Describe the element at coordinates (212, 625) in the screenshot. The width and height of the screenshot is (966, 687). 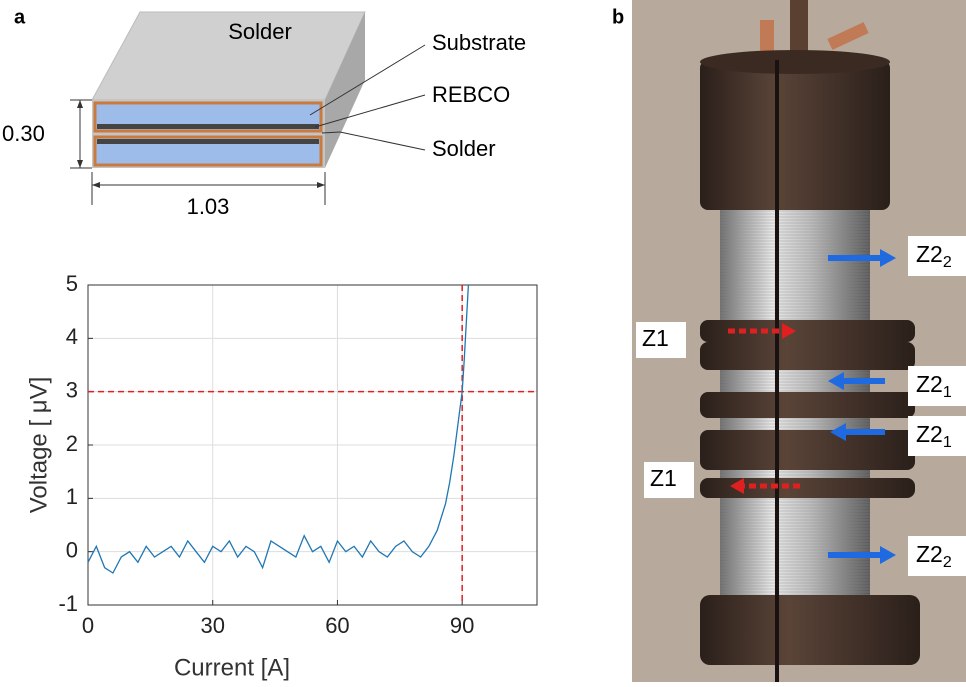
I see `x-tick-label: 30` at that location.